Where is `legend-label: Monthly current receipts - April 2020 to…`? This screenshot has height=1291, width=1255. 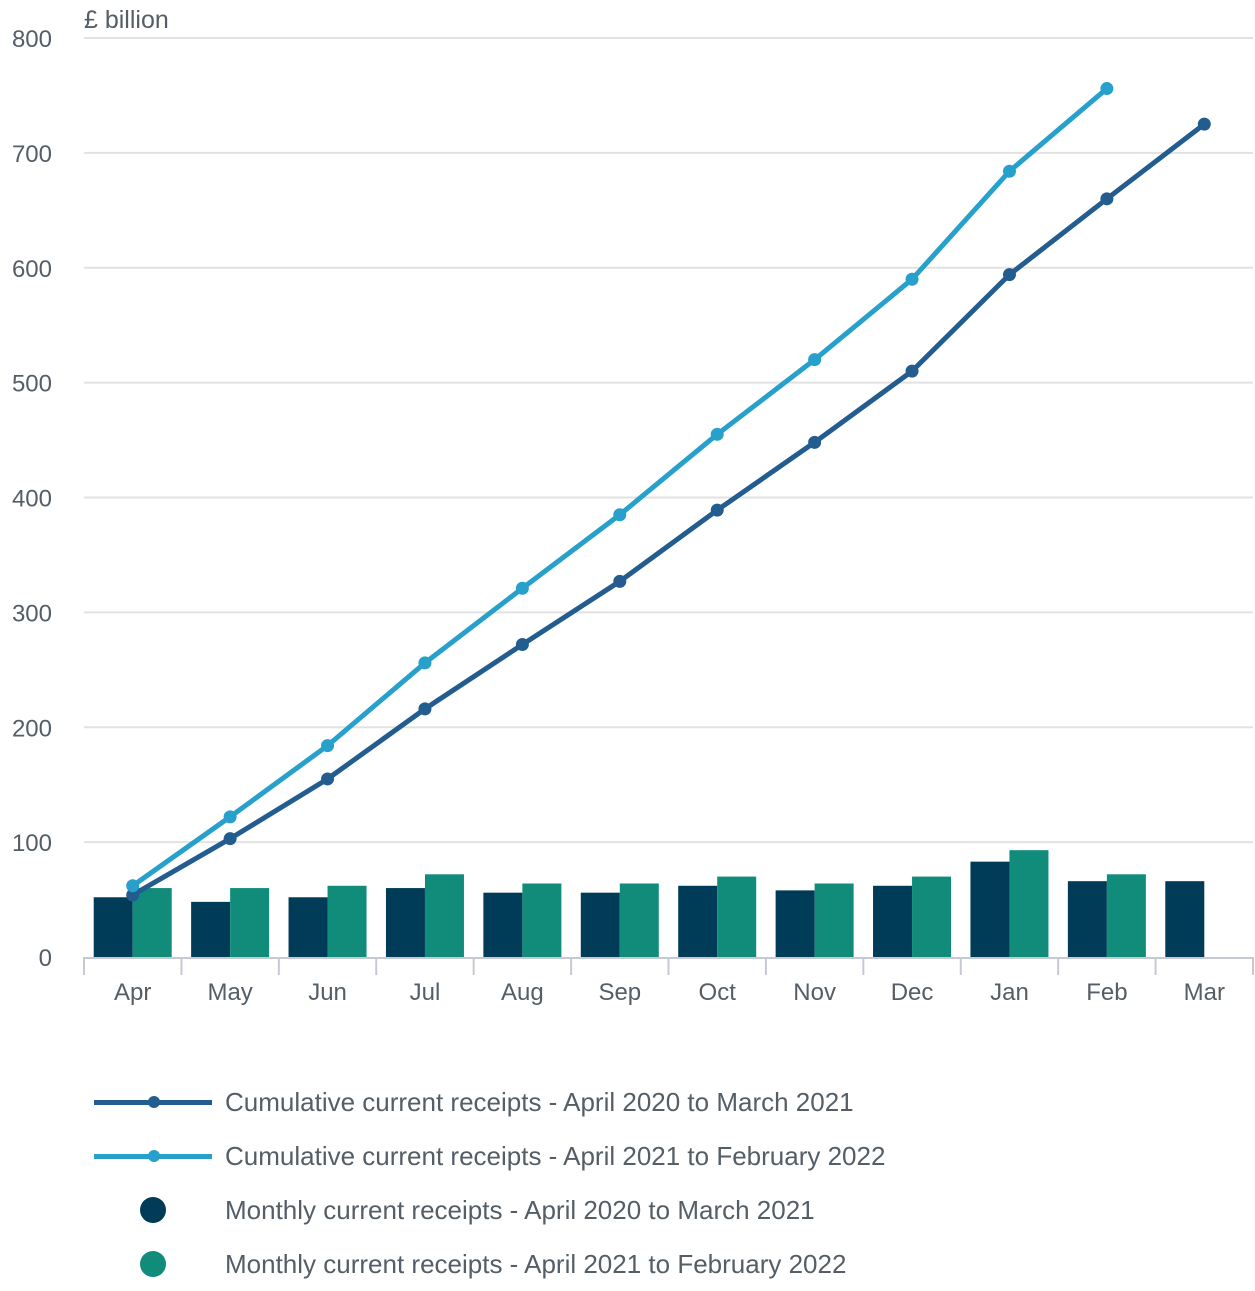 legend-label: Monthly current receipts - April 2020 to… is located at coordinates (520, 1209).